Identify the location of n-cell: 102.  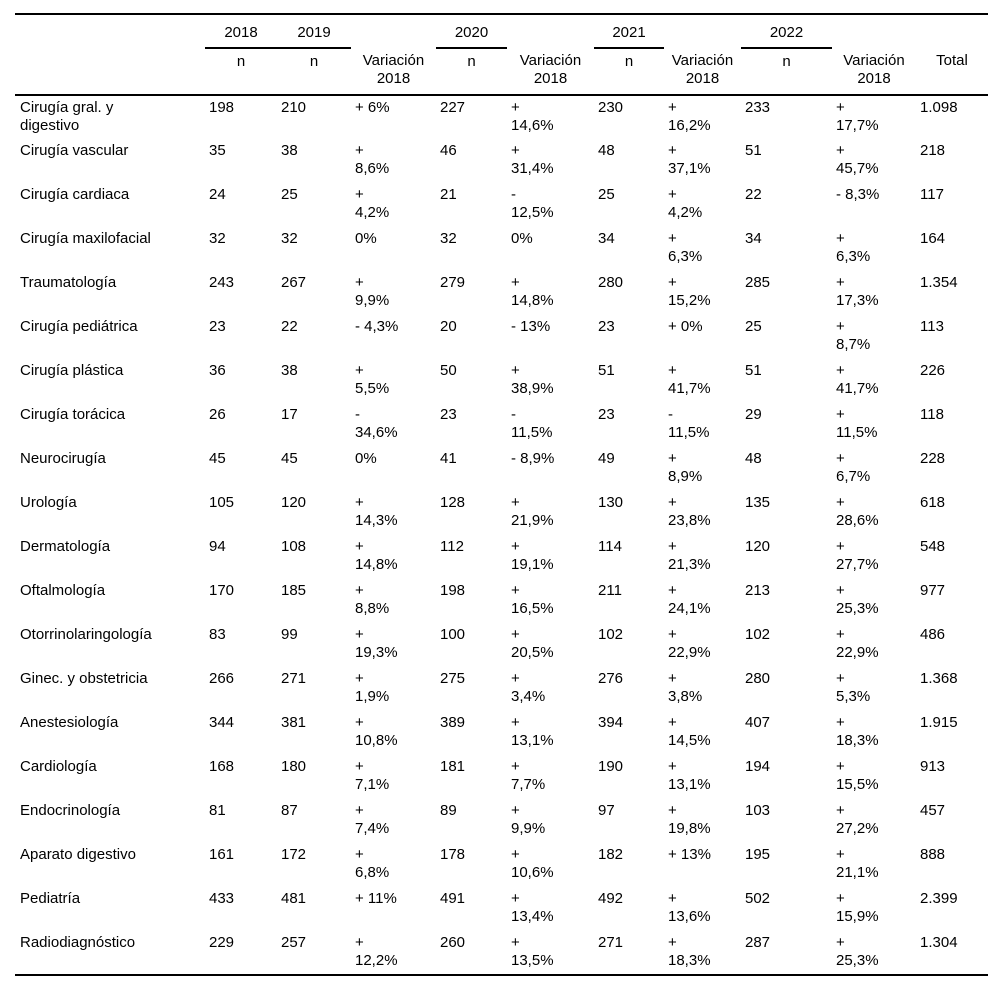
(758, 634).